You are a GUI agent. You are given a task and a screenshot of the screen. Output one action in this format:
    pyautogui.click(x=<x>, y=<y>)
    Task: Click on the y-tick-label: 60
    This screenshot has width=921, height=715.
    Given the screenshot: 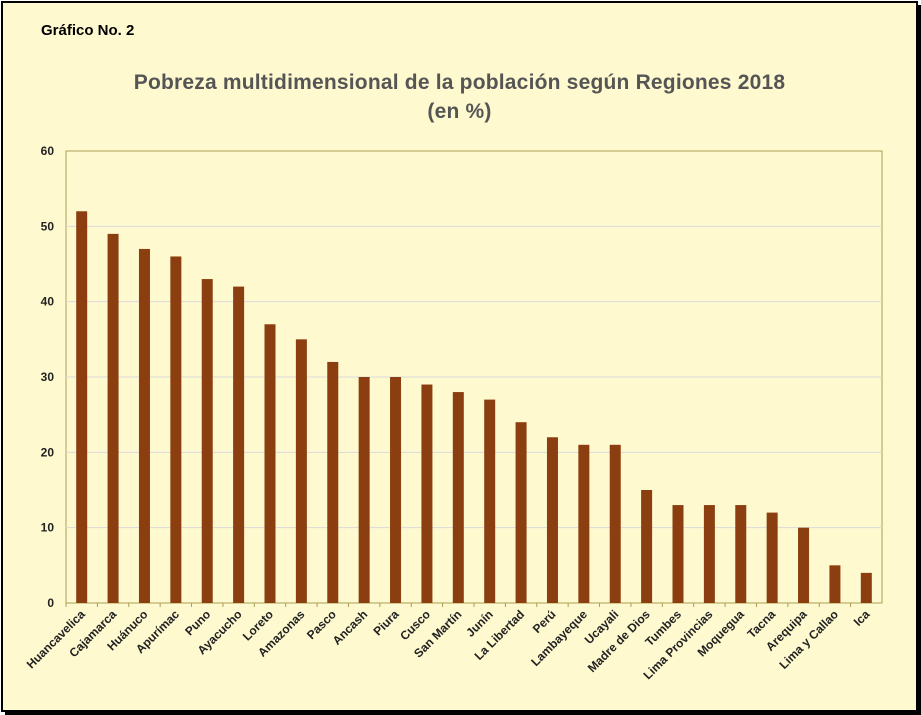 What is the action you would take?
    pyautogui.click(x=48, y=151)
    